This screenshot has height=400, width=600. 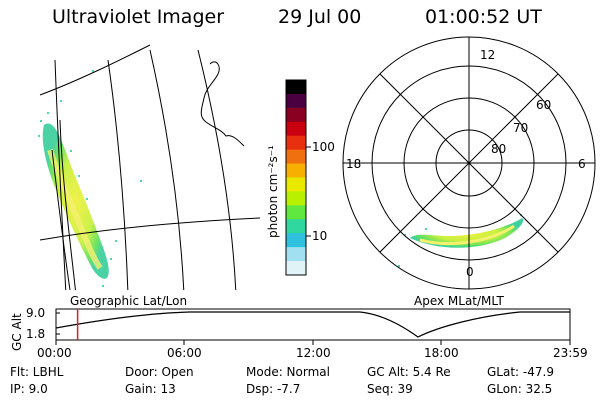 What do you see at coordinates (222, 104) in the screenshot?
I see `coastline` at bounding box center [222, 104].